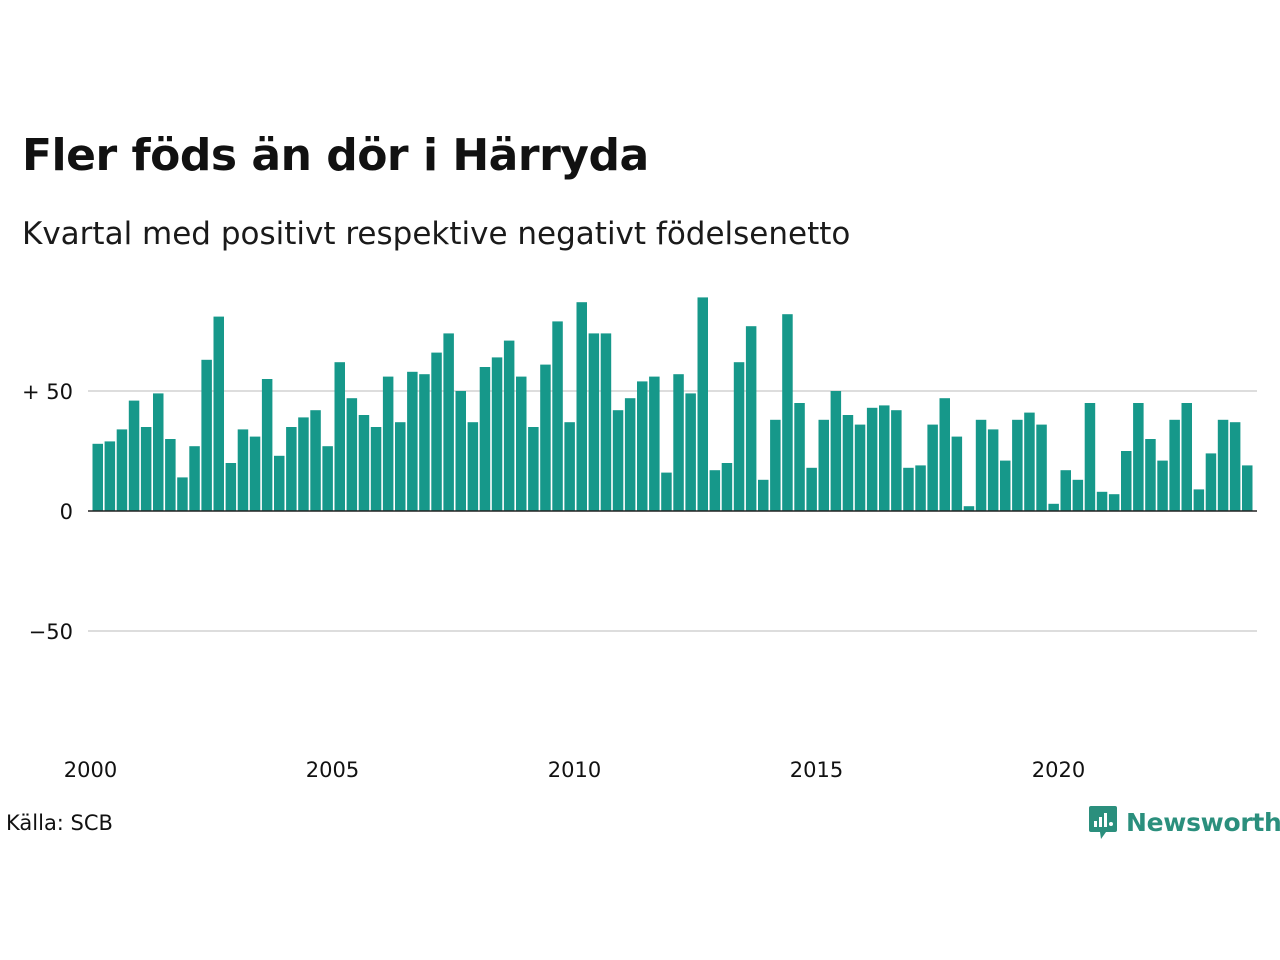 This screenshot has height=960, width=1280. I want to click on x-tick-label: 2010, so click(574, 770).